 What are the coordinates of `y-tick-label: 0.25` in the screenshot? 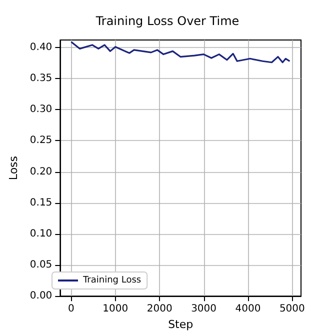 It's located at (41, 140).